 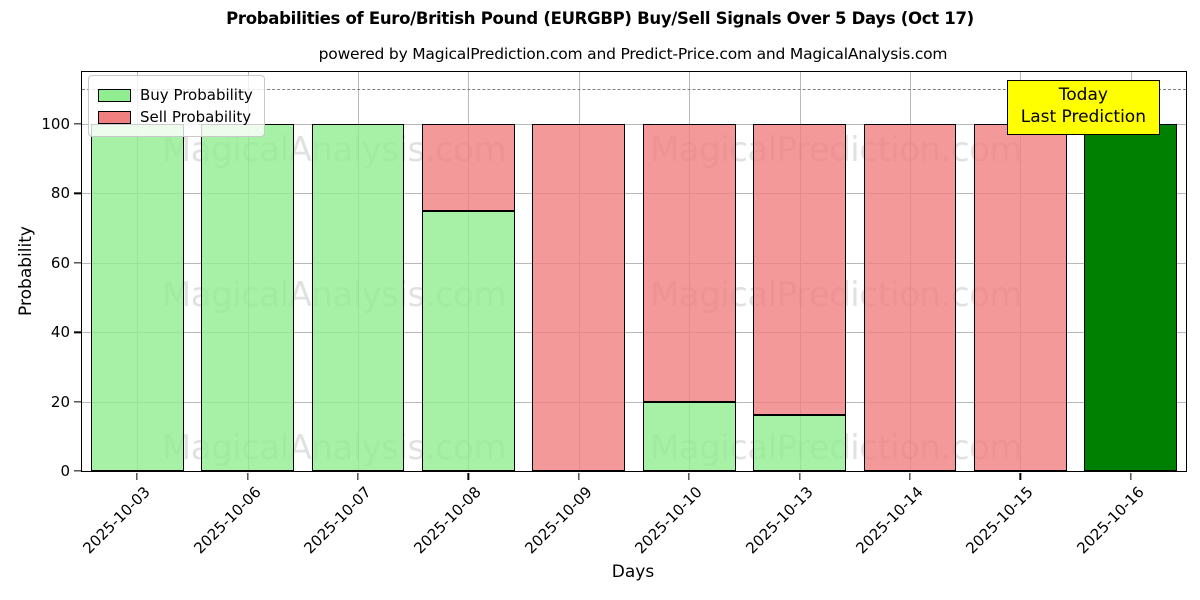 What do you see at coordinates (60, 193) in the screenshot?
I see `y-tick-label: 80` at bounding box center [60, 193].